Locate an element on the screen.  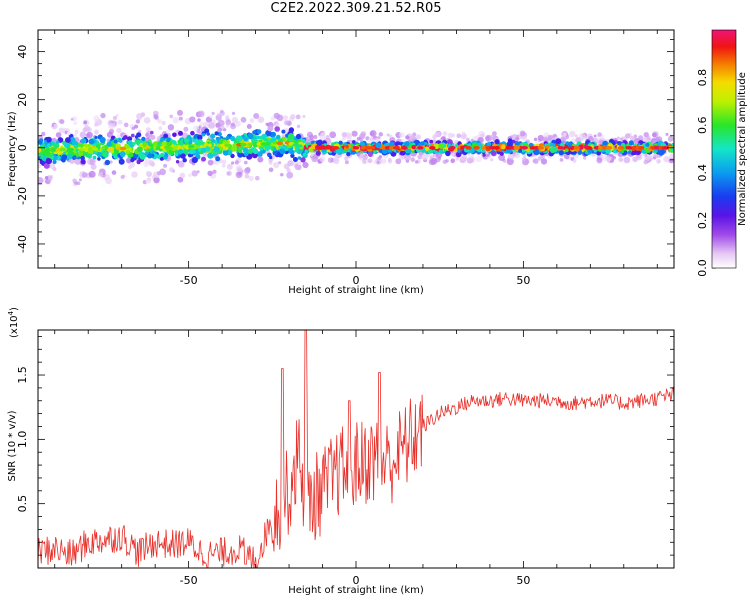
y-tick-label: 0 is located at coordinates (22, 147).